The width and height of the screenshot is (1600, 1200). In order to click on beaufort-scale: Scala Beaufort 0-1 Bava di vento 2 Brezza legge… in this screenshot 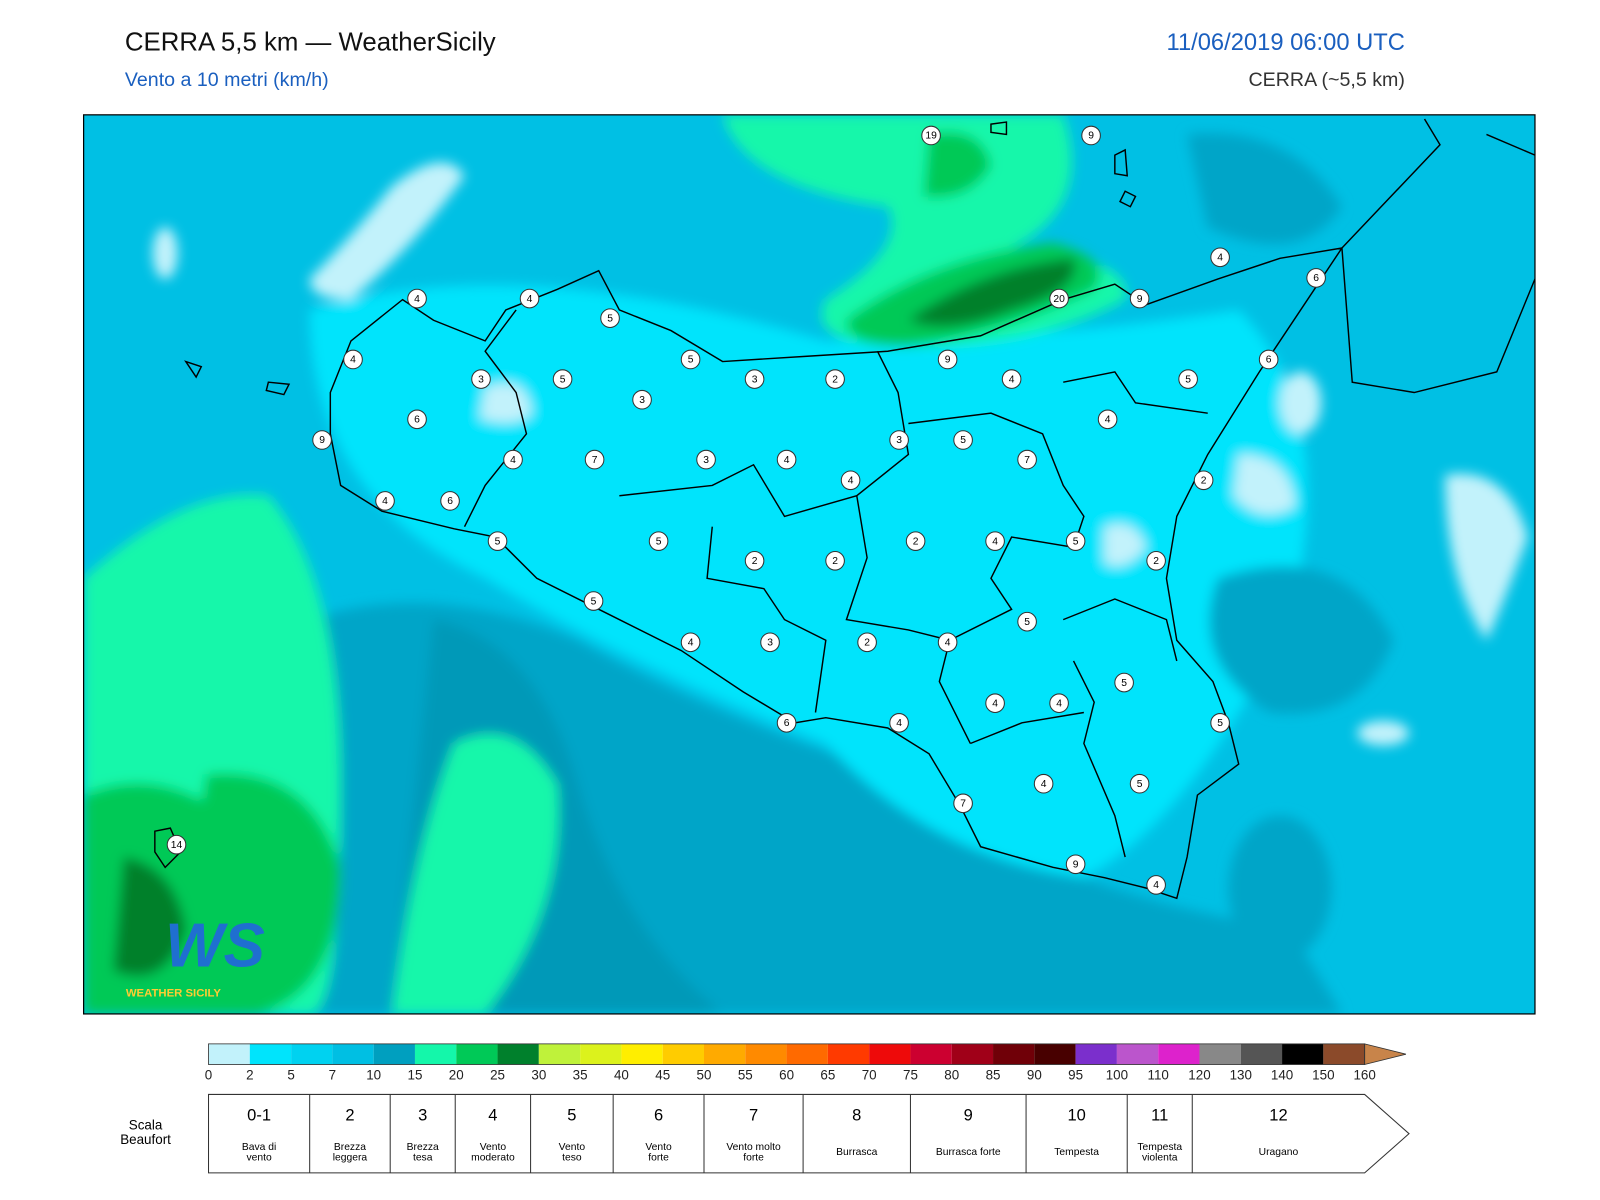, I will do `click(765, 1133)`.